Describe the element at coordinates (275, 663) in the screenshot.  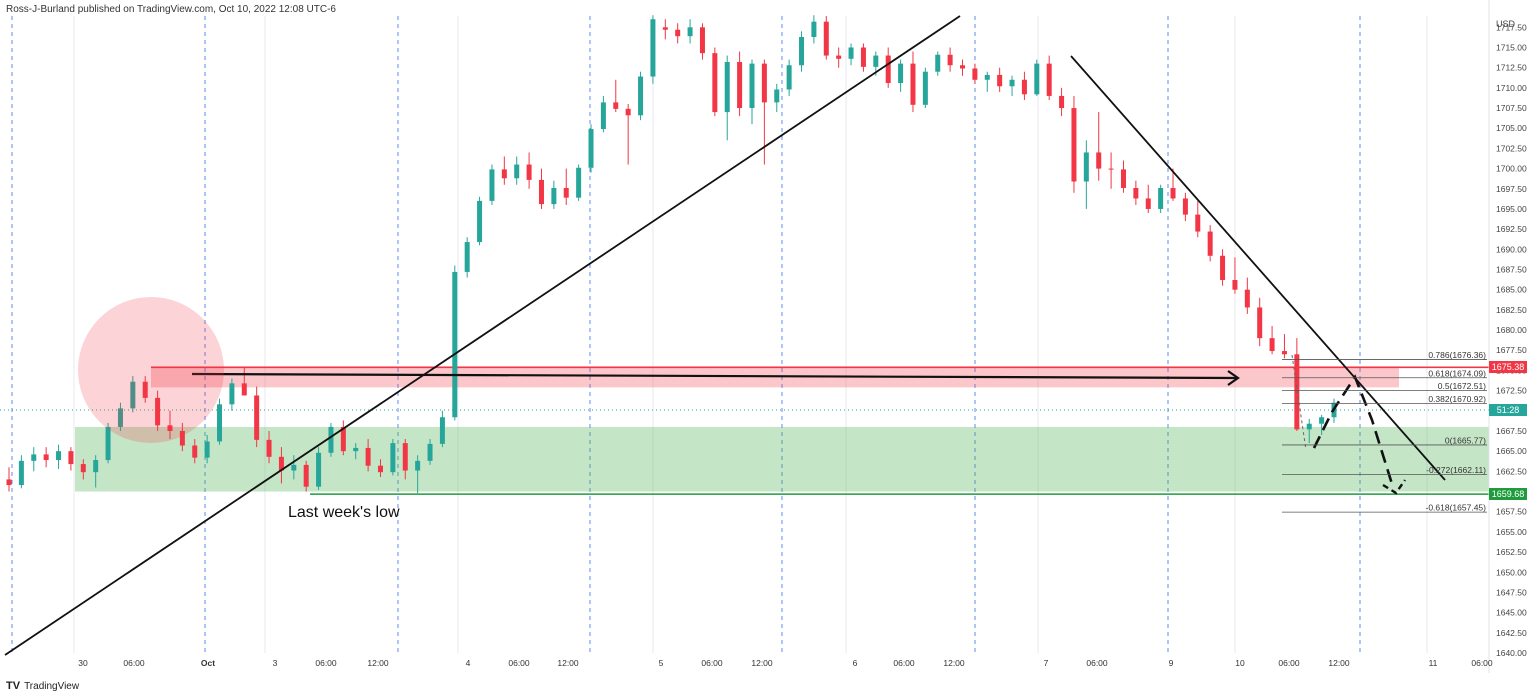
I see `time-tick-label: 3` at that location.